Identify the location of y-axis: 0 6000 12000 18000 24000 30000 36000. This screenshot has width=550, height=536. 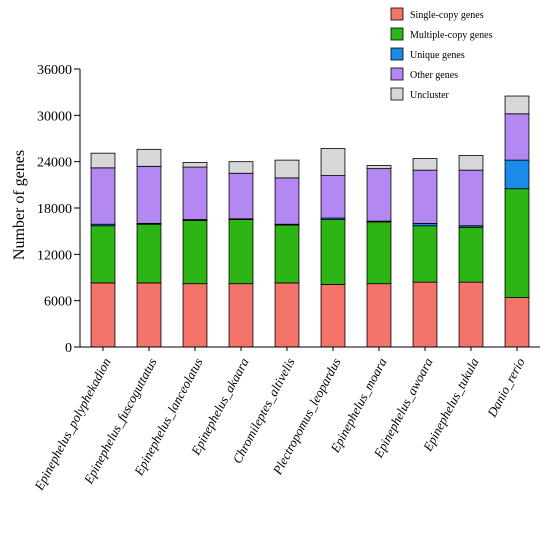
(59, 209).